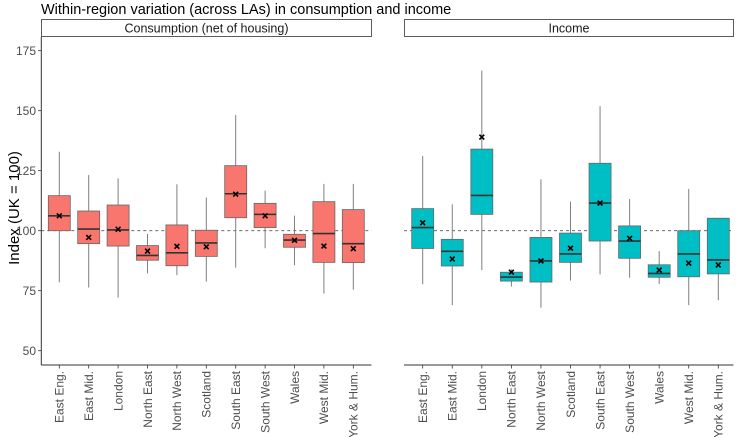 This screenshot has height=437, width=740. What do you see at coordinates (689, 397) in the screenshot?
I see `x-tick-label: West Mid.` at bounding box center [689, 397].